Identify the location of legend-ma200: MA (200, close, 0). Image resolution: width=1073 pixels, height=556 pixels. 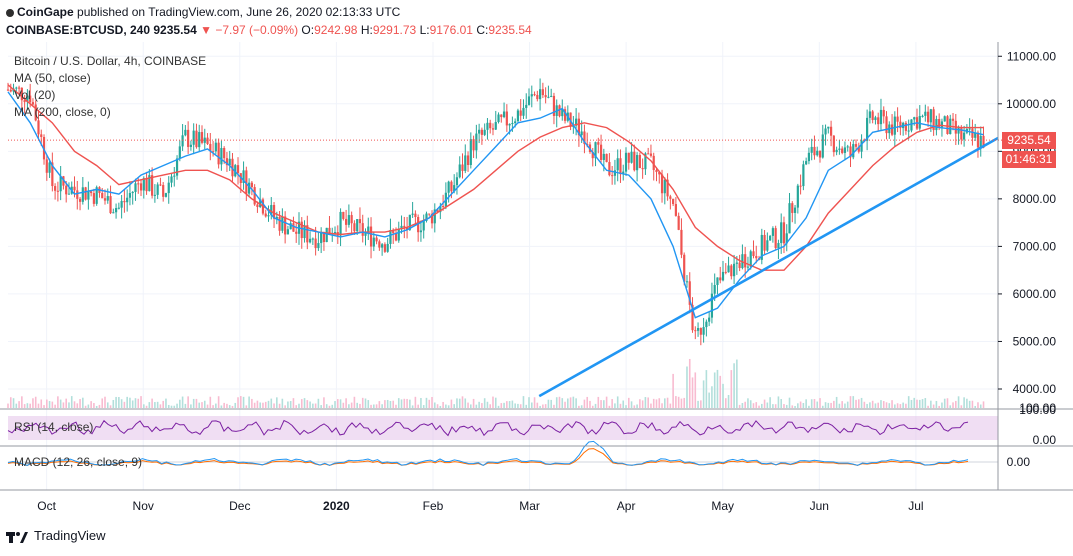
(62, 112).